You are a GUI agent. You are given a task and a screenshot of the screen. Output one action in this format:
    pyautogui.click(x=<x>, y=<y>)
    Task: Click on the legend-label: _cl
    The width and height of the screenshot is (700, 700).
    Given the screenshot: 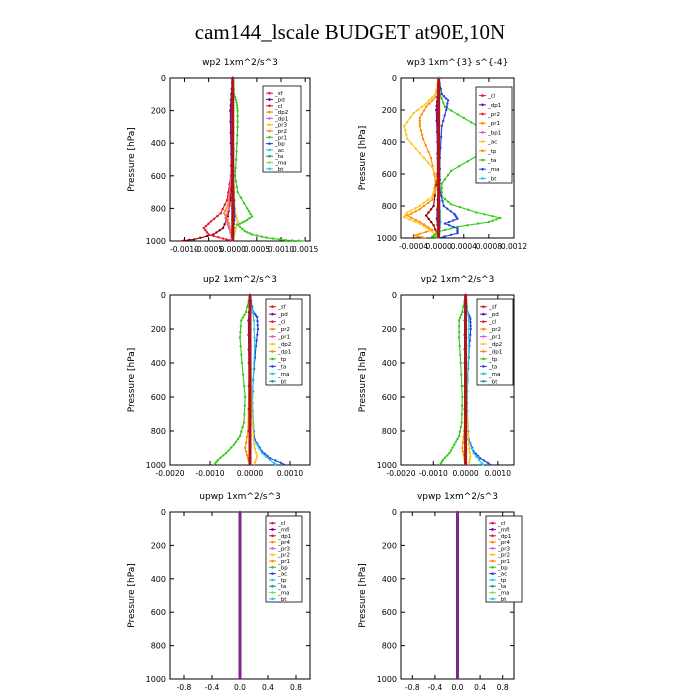 What is the action you would take?
    pyautogui.click(x=491, y=97)
    